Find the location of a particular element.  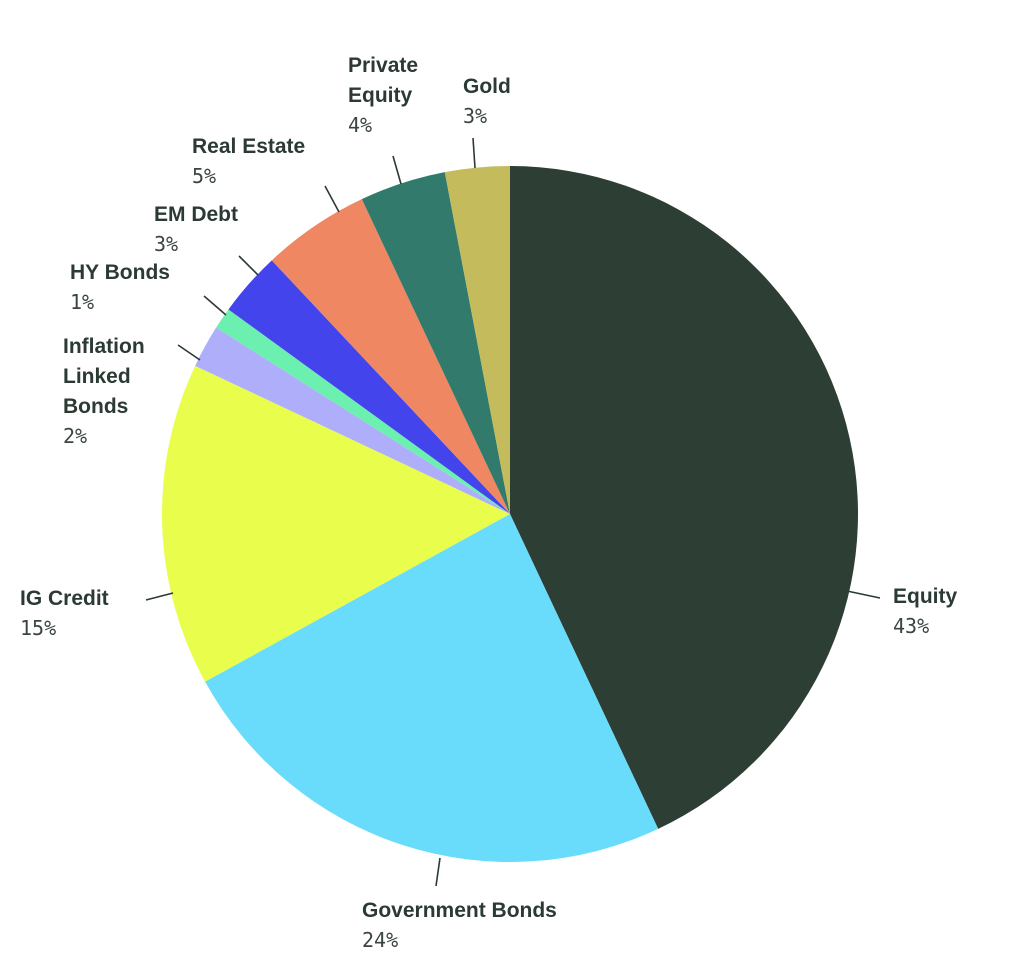

pie-slice-em-debt is located at coordinates (369, 387).